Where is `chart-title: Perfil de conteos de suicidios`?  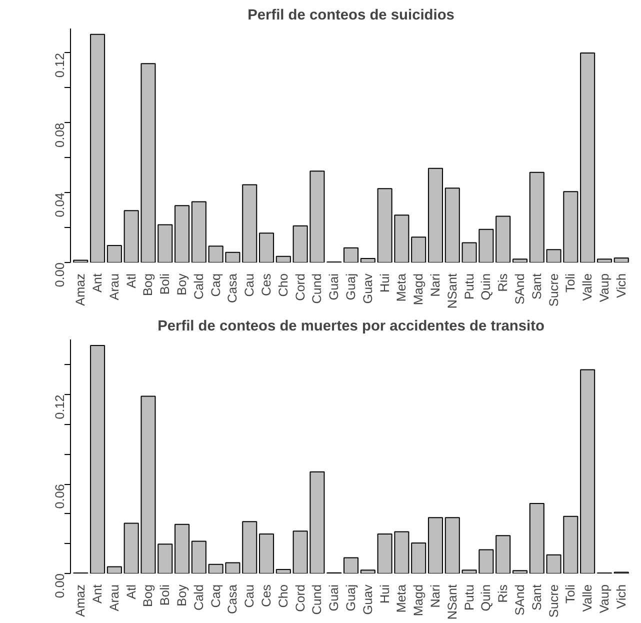 chart-title: Perfil de conteos de suicidios is located at coordinates (351, 16).